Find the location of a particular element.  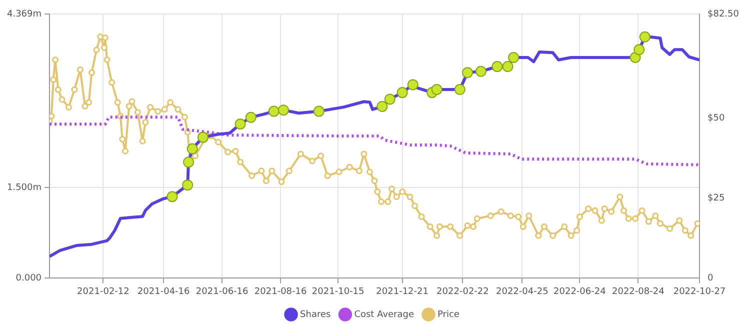

x-tick-label: 2021-06-16 is located at coordinates (222, 291).